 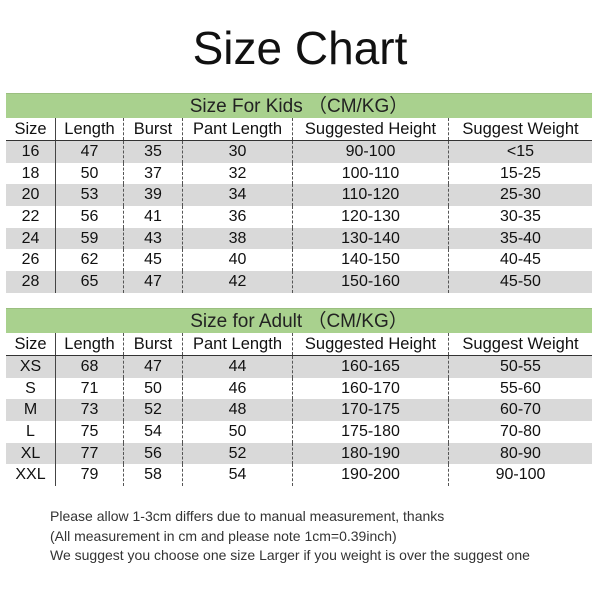 What do you see at coordinates (89, 432) in the screenshot?
I see `table-cell: 75` at bounding box center [89, 432].